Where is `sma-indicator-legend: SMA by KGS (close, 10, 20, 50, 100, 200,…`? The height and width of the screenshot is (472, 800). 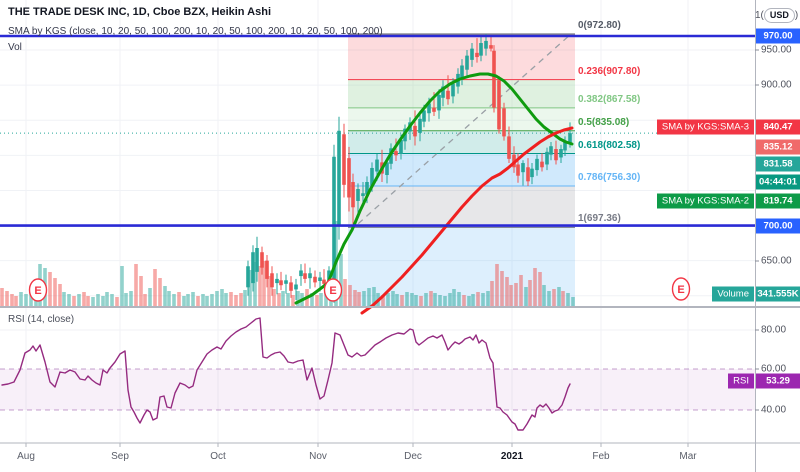 sma-indicator-legend: SMA by KGS (close, 10, 20, 50, 100, 200,… is located at coordinates (195, 31).